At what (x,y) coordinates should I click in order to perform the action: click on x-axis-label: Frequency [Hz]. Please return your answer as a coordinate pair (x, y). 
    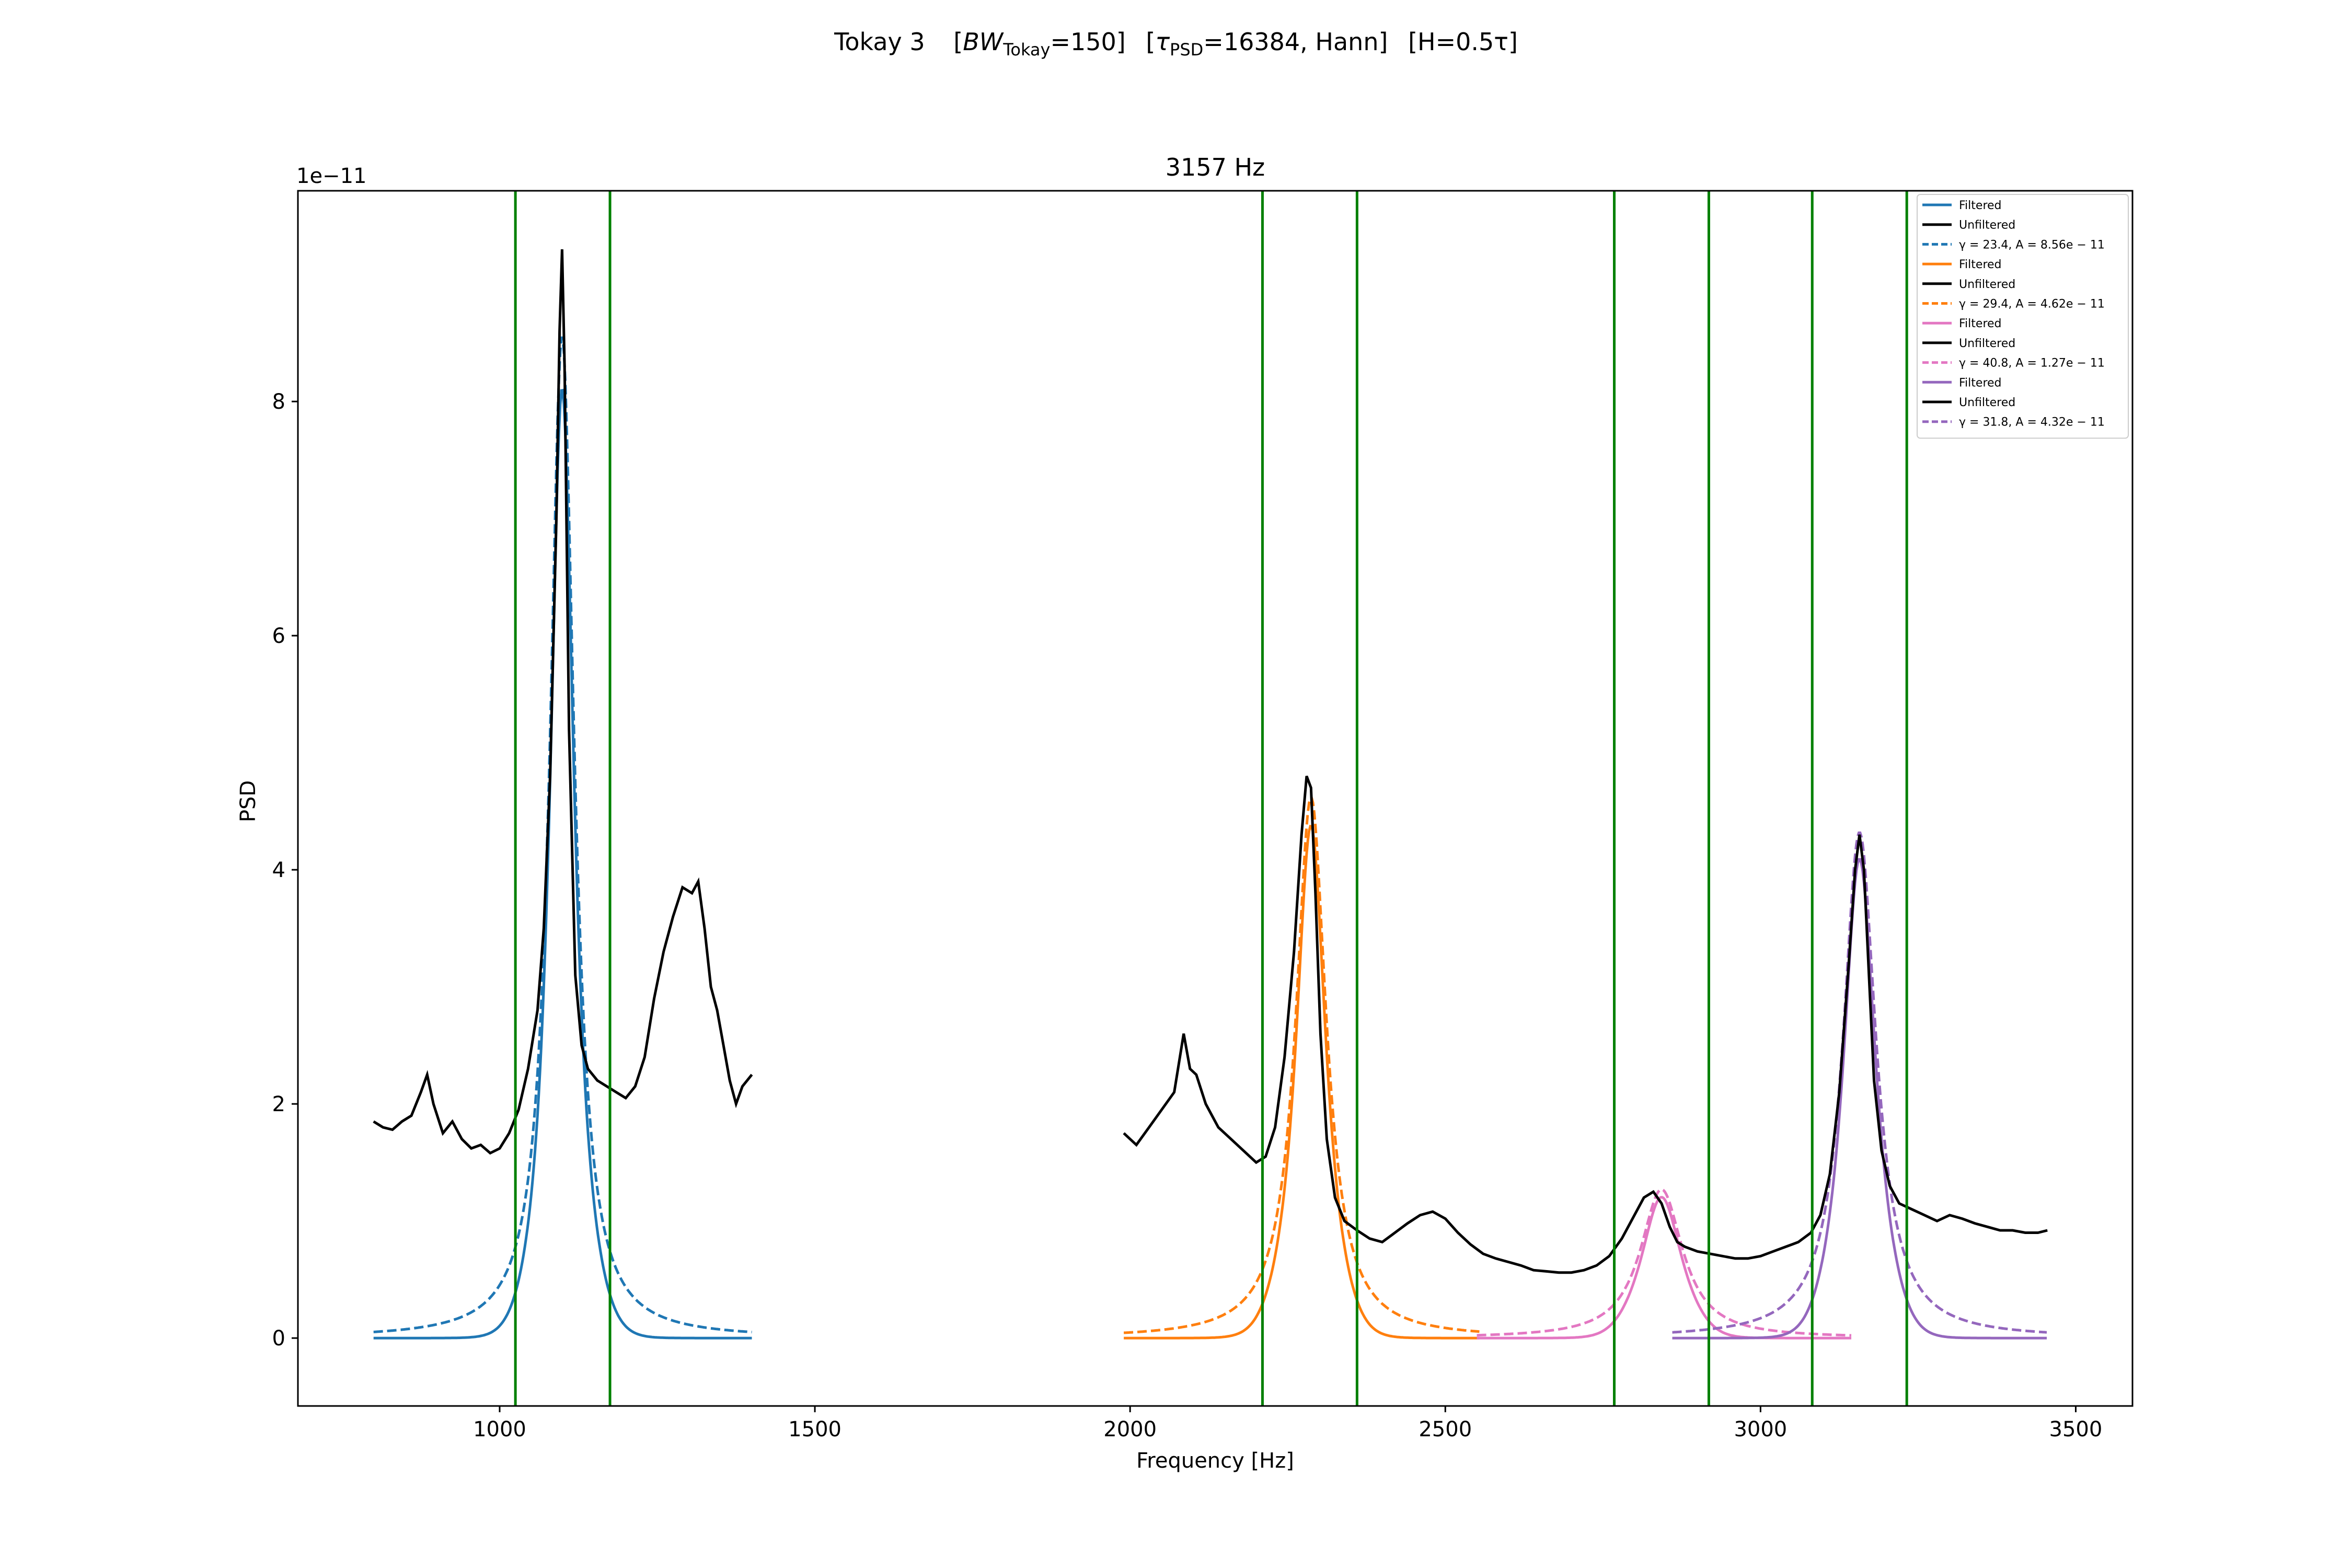
    Looking at the image, I should click on (1215, 1461).